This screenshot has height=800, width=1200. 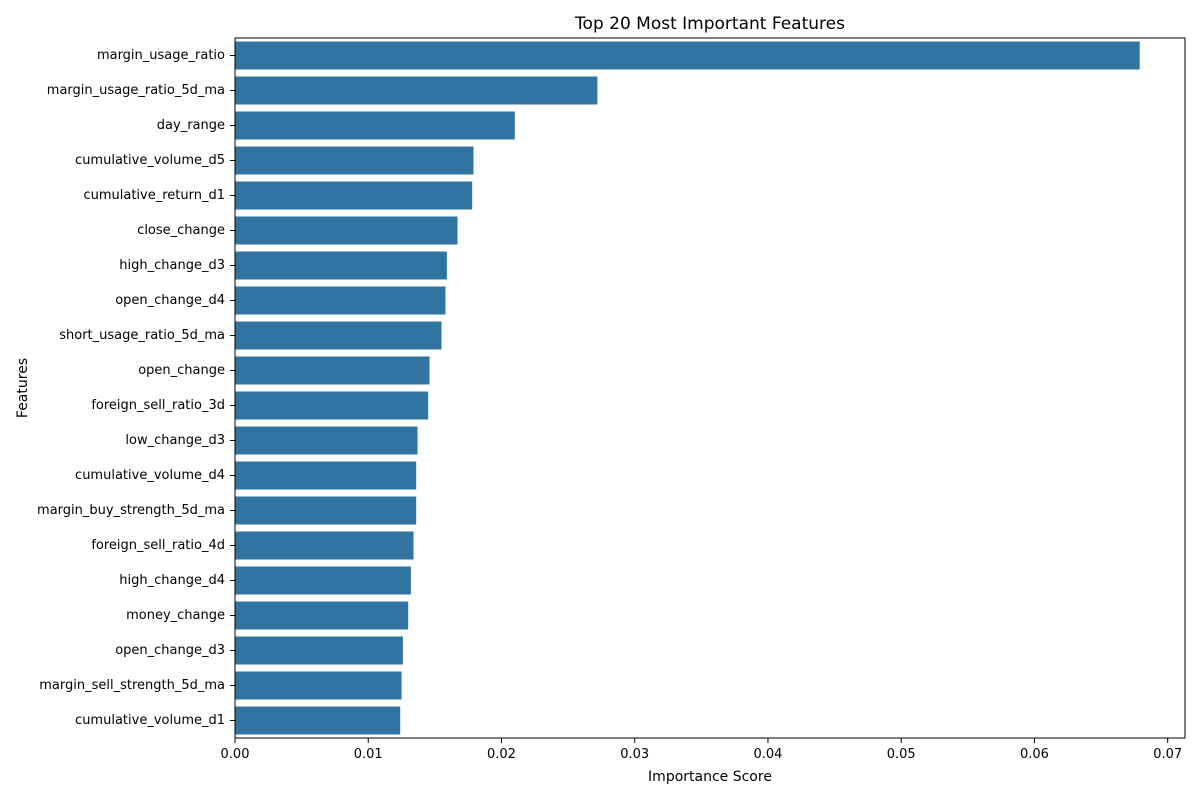 I want to click on x-tick-label: 0.03, so click(x=634, y=754).